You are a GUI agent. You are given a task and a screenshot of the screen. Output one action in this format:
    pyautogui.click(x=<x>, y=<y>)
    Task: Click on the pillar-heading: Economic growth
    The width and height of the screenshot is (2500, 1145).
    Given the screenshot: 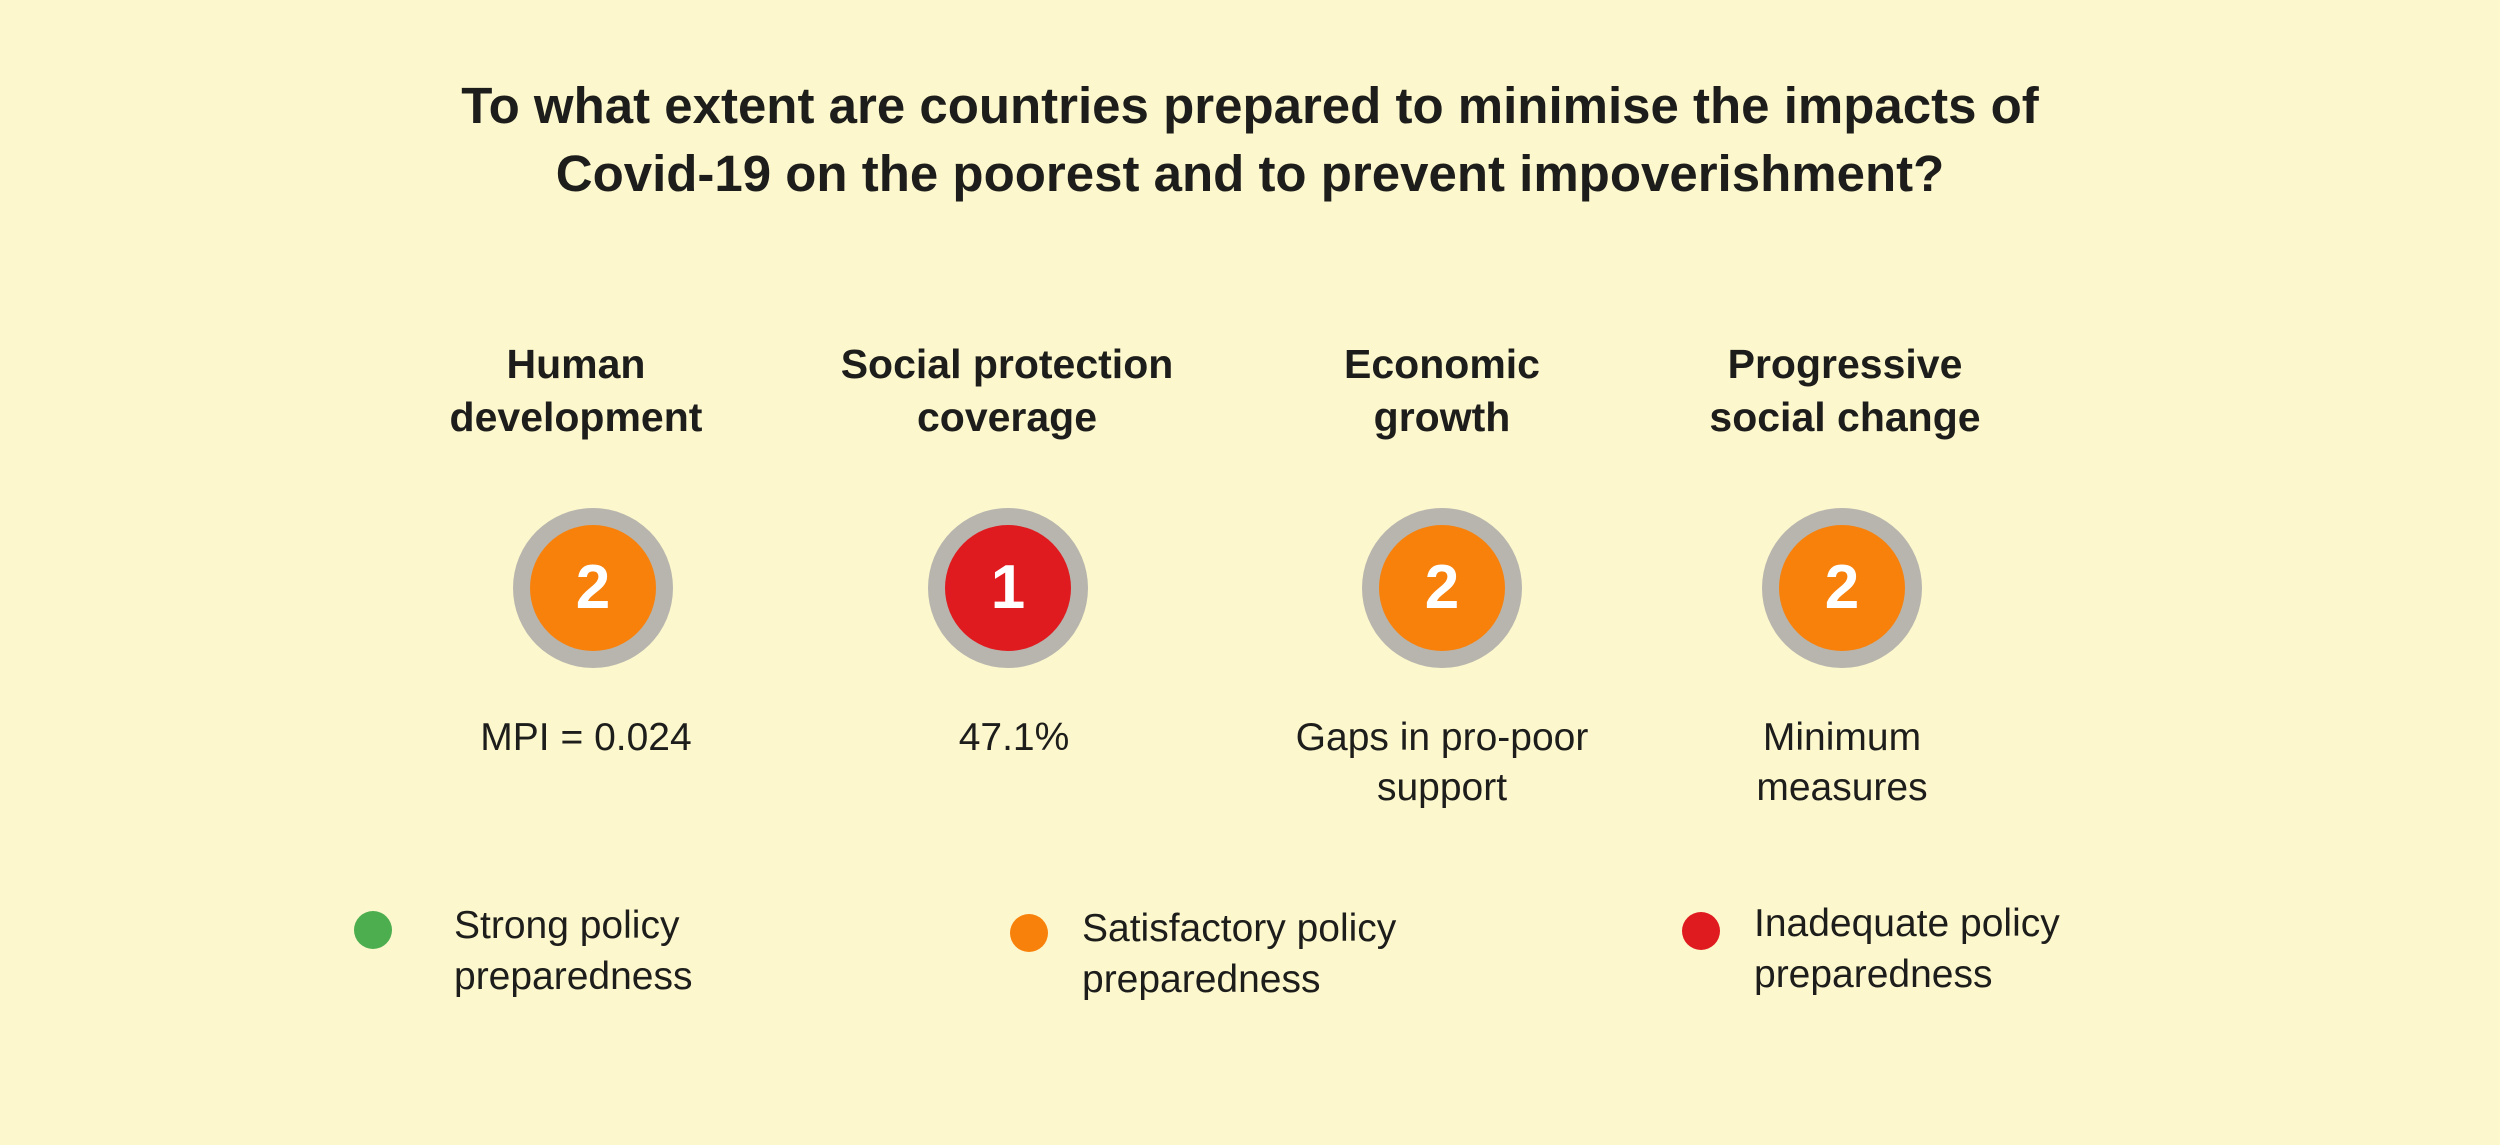 What is the action you would take?
    pyautogui.click(x=1442, y=391)
    